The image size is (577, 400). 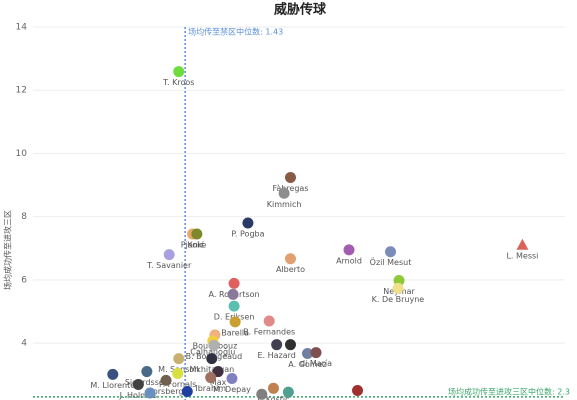 I want to click on reference-label: 场均成功传至进攻三区中位数: 2.3, so click(x=509, y=391).